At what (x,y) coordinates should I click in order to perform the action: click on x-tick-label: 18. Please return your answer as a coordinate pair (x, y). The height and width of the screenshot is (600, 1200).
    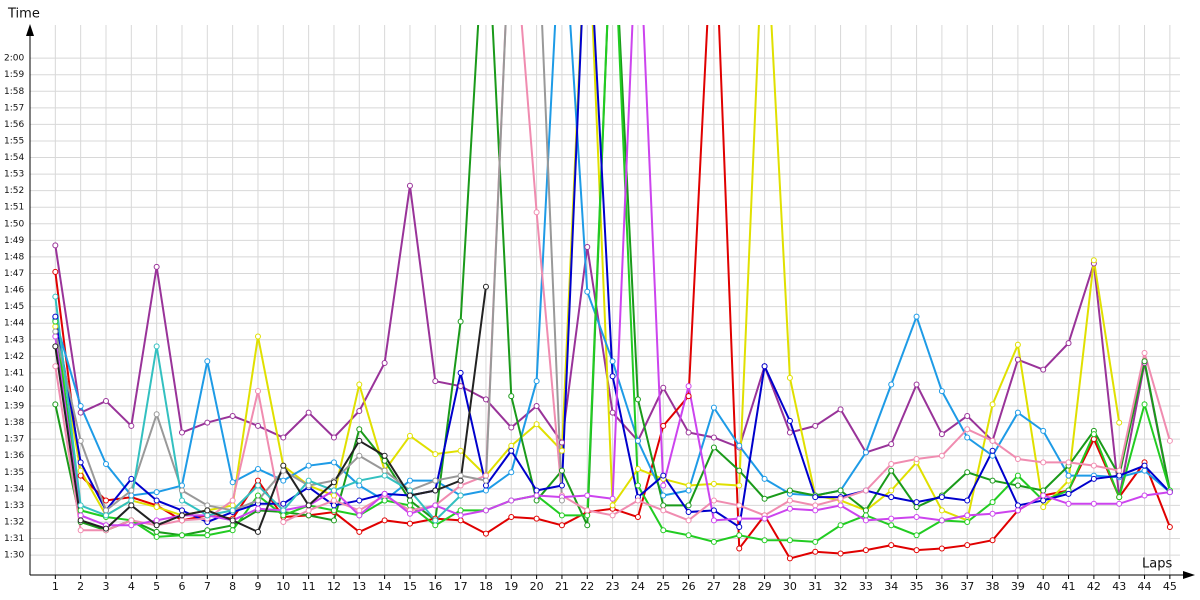
    Looking at the image, I should click on (486, 586).